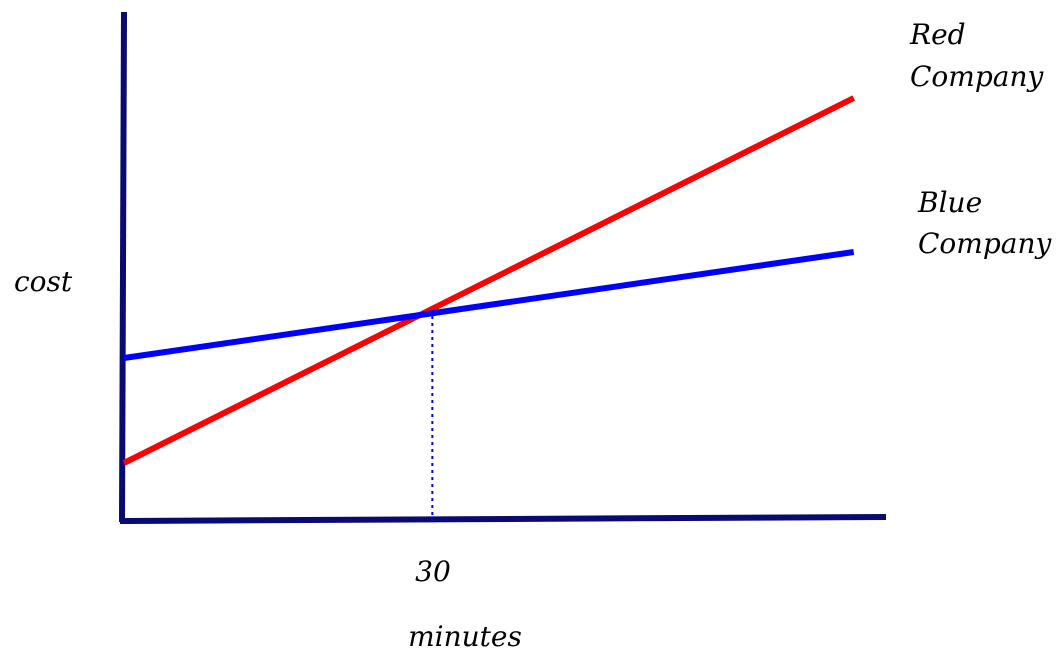 The height and width of the screenshot is (659, 1060). Describe the element at coordinates (123, 267) in the screenshot. I see `y-axis` at that location.